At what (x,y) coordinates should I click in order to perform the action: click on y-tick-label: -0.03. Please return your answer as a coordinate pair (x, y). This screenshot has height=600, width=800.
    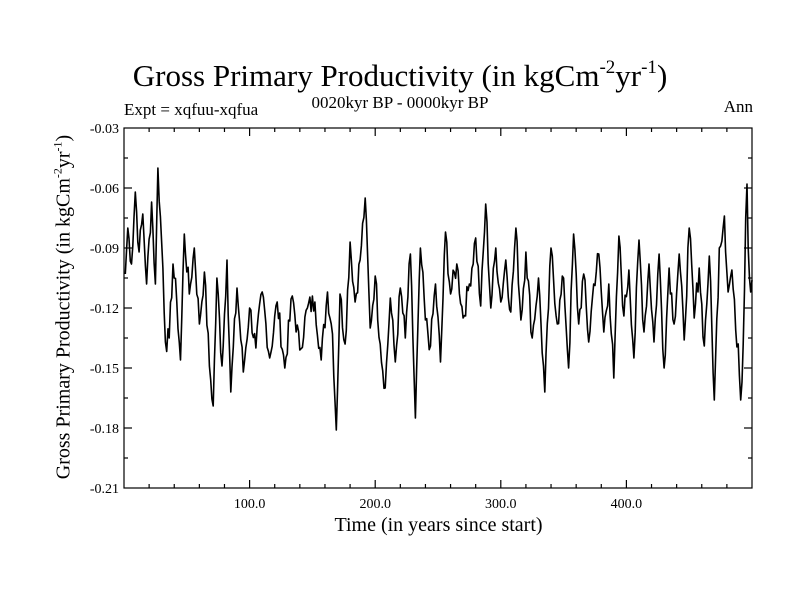
    Looking at the image, I should click on (104, 129).